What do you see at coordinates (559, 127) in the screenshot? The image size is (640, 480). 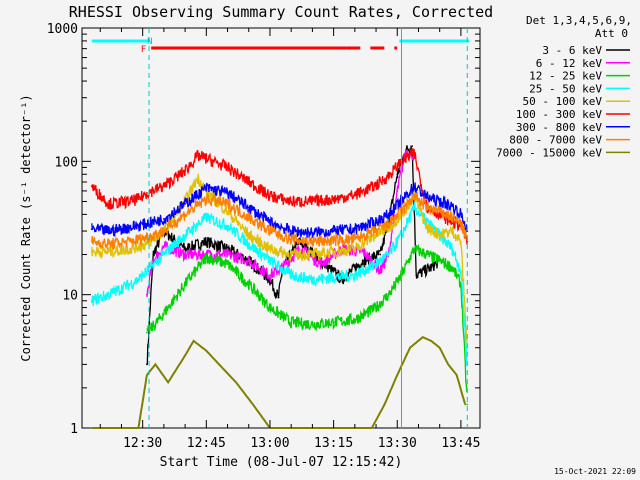 I see `legend-label: 300 - 800 keV` at bounding box center [559, 127].